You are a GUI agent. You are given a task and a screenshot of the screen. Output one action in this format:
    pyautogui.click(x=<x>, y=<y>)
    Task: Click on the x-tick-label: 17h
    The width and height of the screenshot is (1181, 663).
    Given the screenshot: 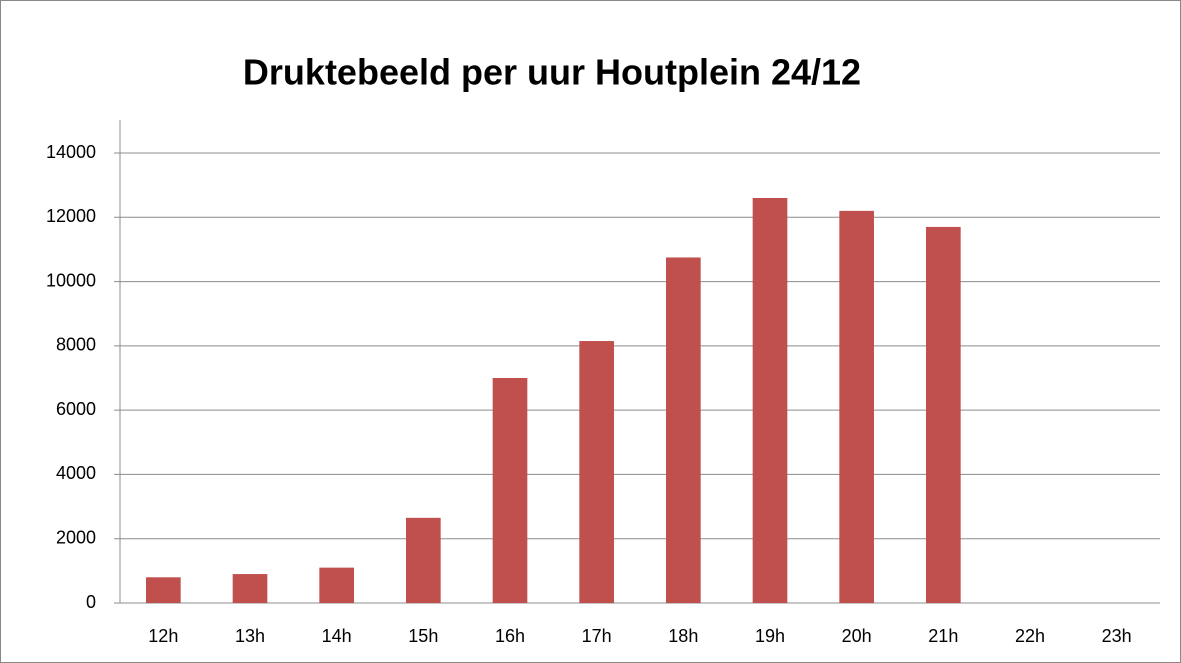 What is the action you would take?
    pyautogui.click(x=597, y=636)
    